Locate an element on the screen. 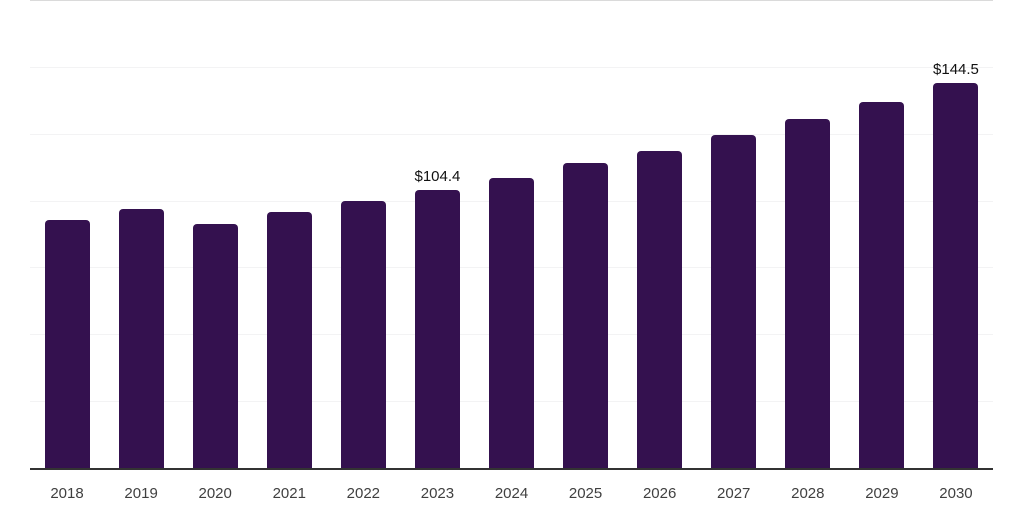  x-tick-label-2025: 2025 is located at coordinates (585, 493).